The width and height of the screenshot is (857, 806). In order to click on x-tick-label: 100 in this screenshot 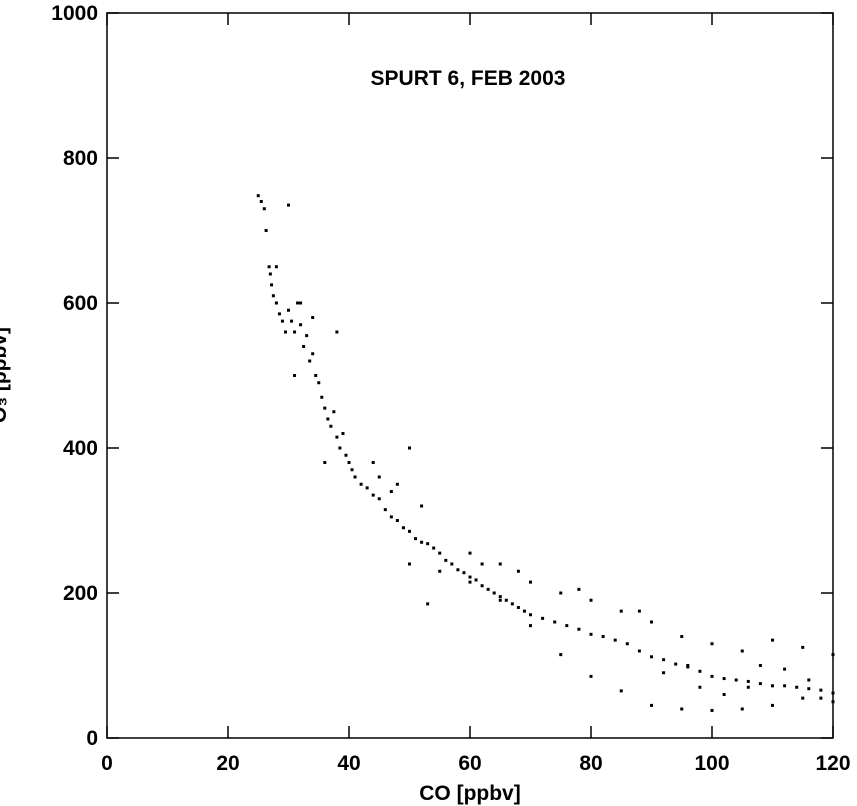, I will do `click(711, 763)`.